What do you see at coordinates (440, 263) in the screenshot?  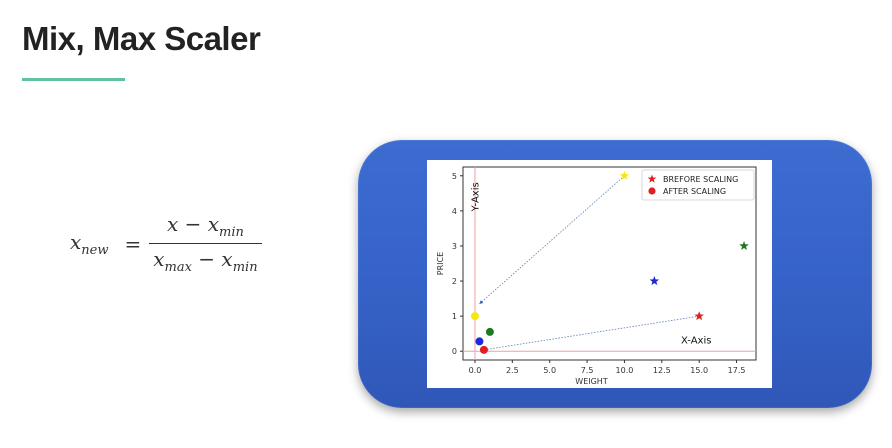 I see `y-axis-label: PRICE` at bounding box center [440, 263].